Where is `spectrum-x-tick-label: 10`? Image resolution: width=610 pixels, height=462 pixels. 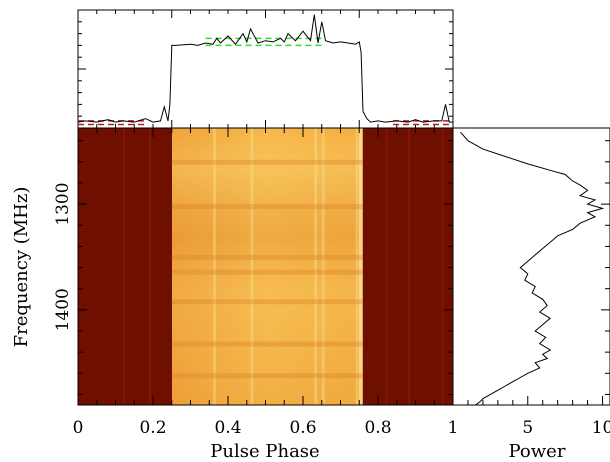
spectrum-x-tick-label: 10 is located at coordinates (601, 428).